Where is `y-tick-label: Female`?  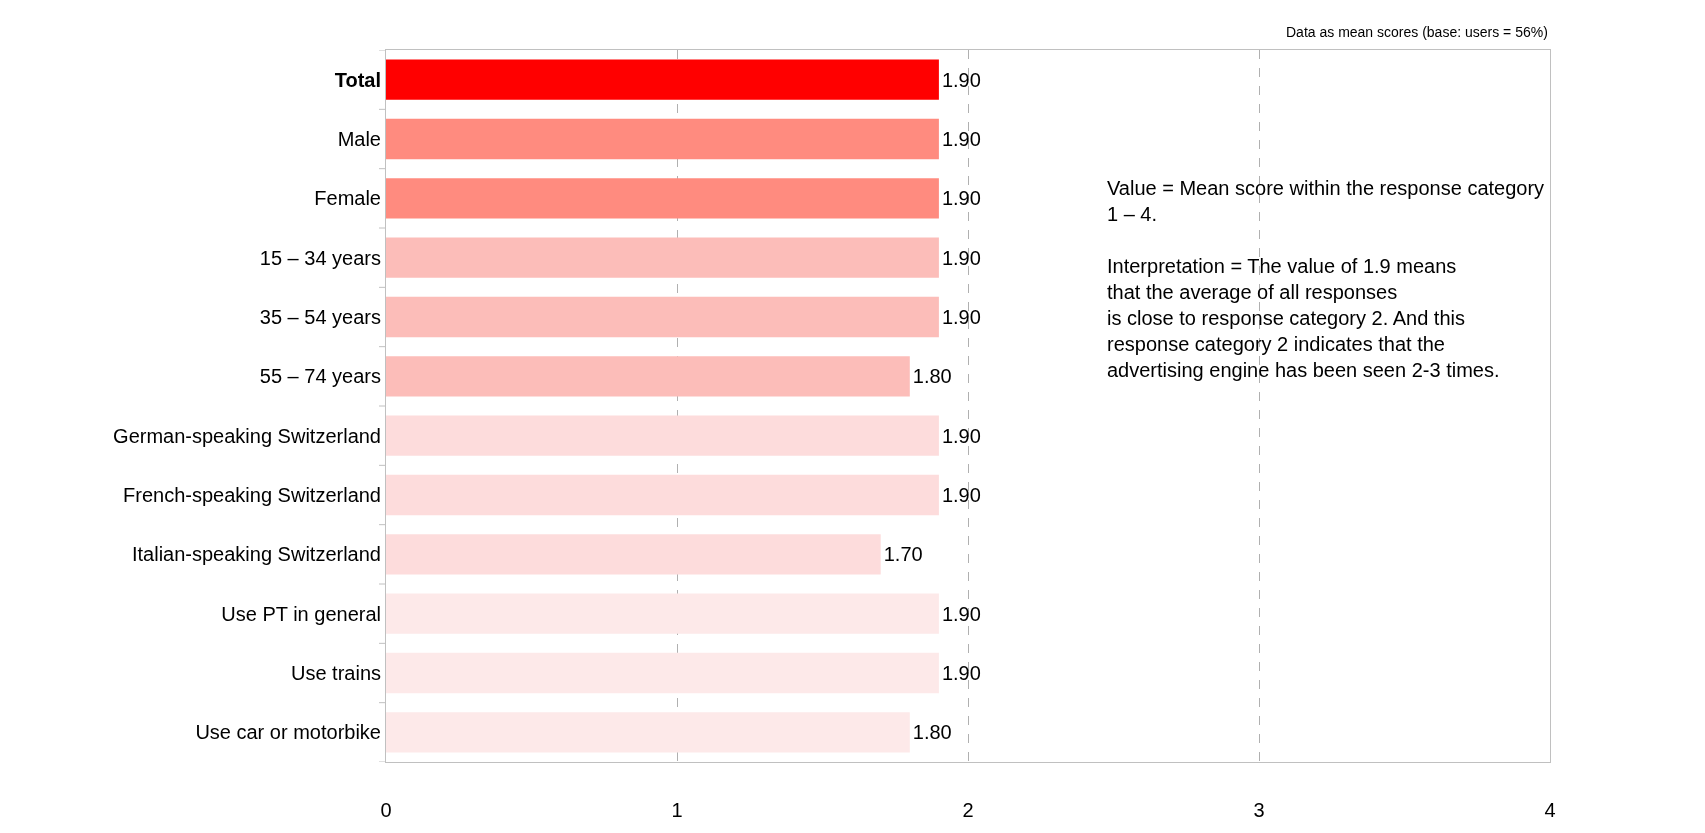
y-tick-label: Female is located at coordinates (347, 198).